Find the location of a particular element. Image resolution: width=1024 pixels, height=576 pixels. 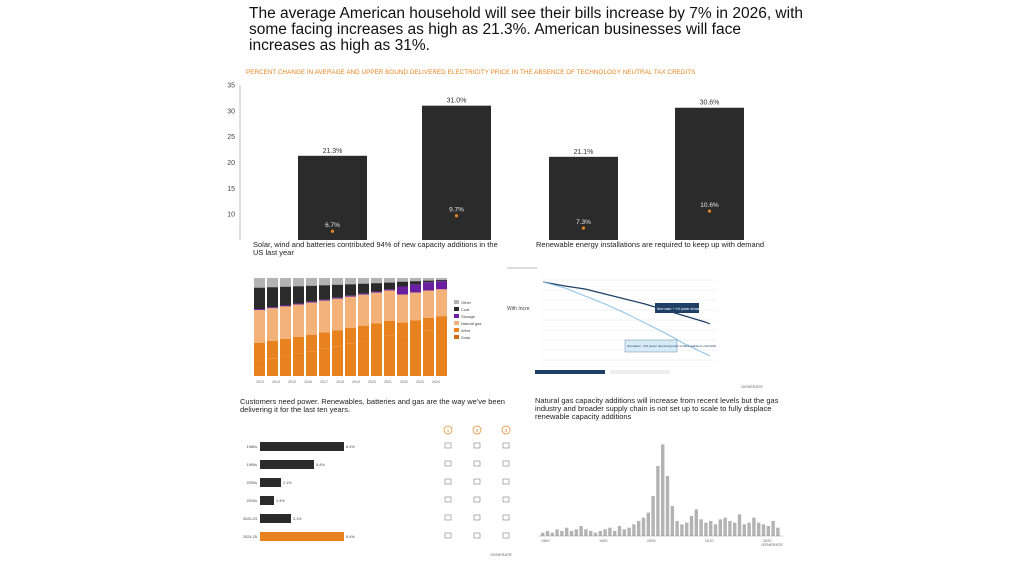

annotation-new-case-box is located at coordinates (677, 308).